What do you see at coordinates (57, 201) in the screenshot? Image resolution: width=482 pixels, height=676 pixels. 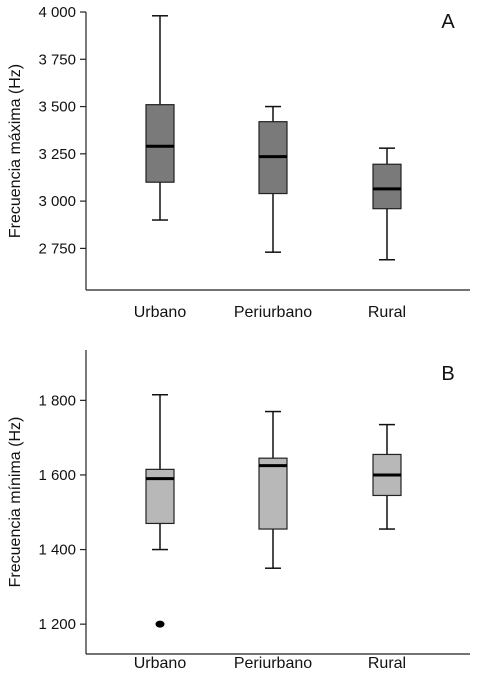 I see `panel-a-y-tick-label: 3 000` at bounding box center [57, 201].